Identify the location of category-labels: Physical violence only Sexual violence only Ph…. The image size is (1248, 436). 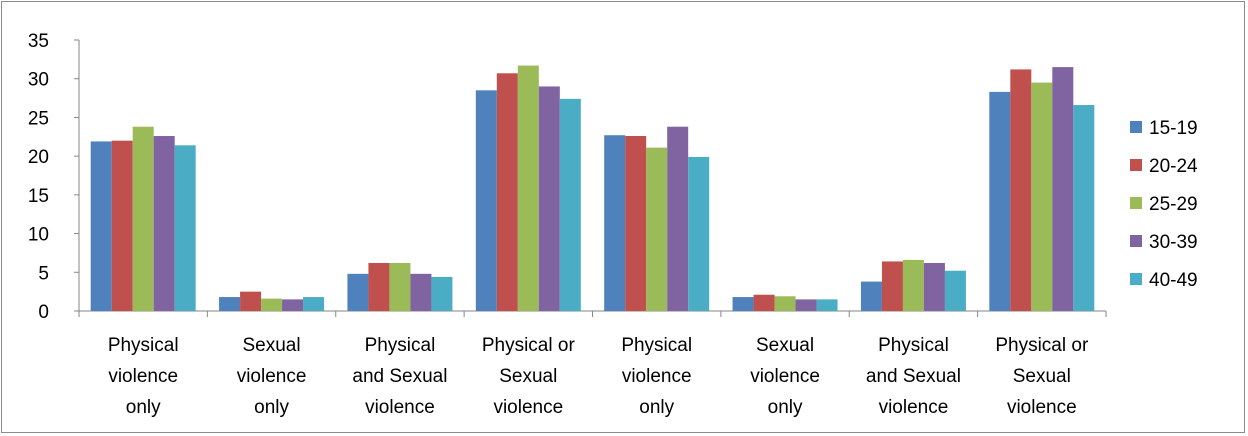
(598, 376).